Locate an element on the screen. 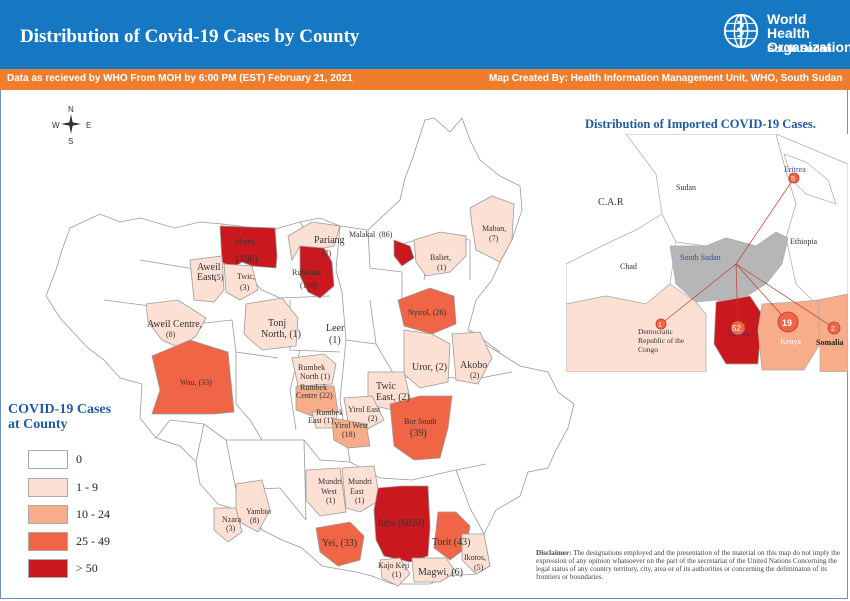 Image resolution: width=850 pixels, height=601 pixels. mundri-west-area is located at coordinates (326, 492).